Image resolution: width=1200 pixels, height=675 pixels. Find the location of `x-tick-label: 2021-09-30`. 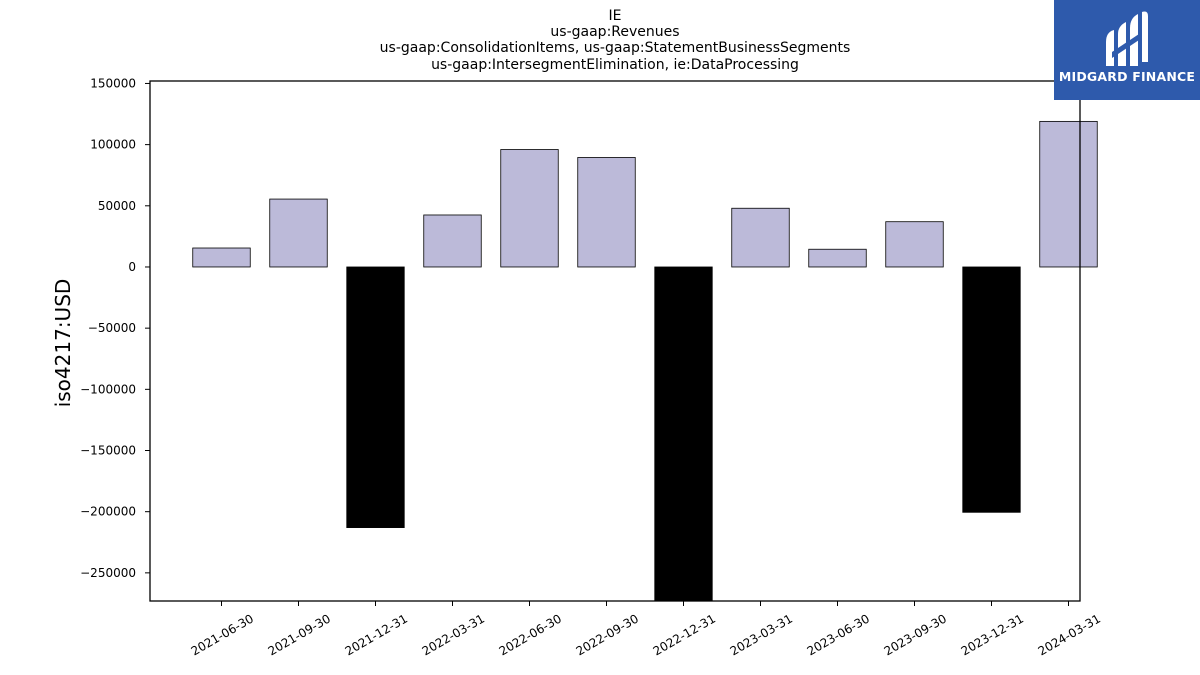

x-tick-label: 2021-09-30 is located at coordinates (299, 634).